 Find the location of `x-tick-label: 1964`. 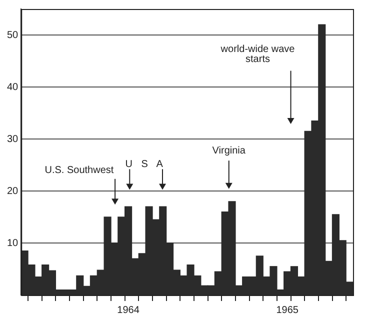

x-tick-label: 1964 is located at coordinates (128, 310).